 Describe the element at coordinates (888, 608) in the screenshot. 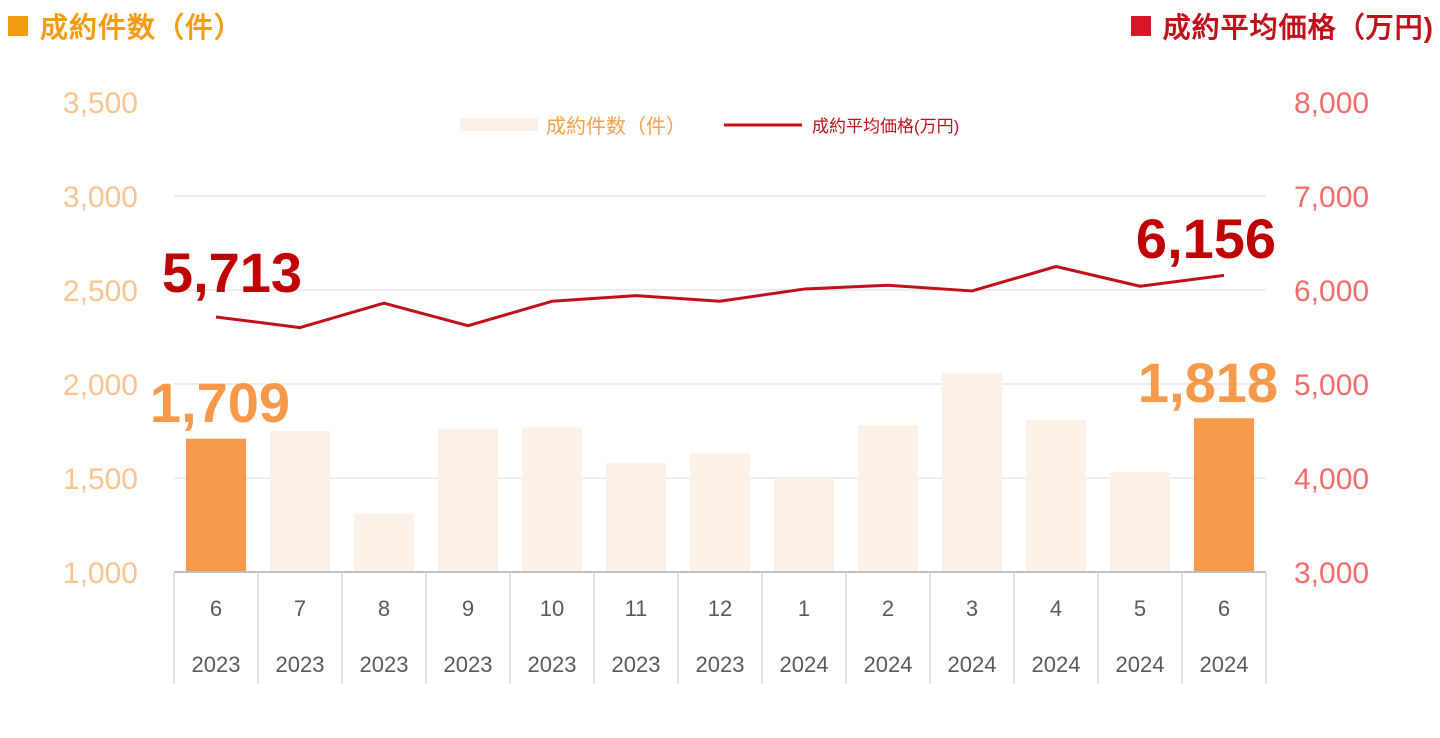

I see `x-month-label: 2` at that location.